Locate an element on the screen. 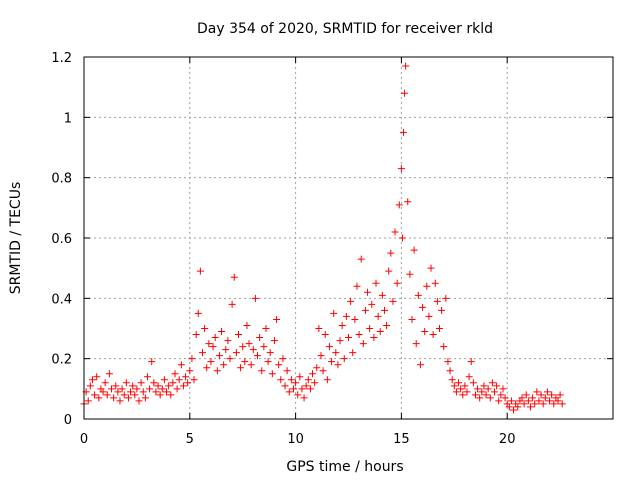  x-axis-title: GPS time / hours is located at coordinates (344, 467).